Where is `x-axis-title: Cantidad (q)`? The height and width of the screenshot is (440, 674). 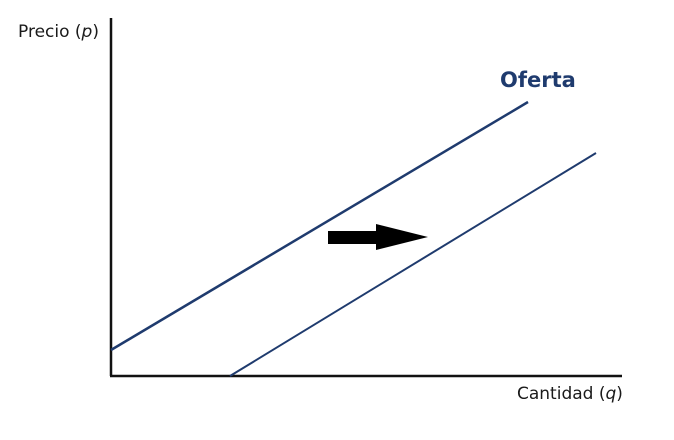
x-axis-title: Cantidad (q) is located at coordinates (570, 394).